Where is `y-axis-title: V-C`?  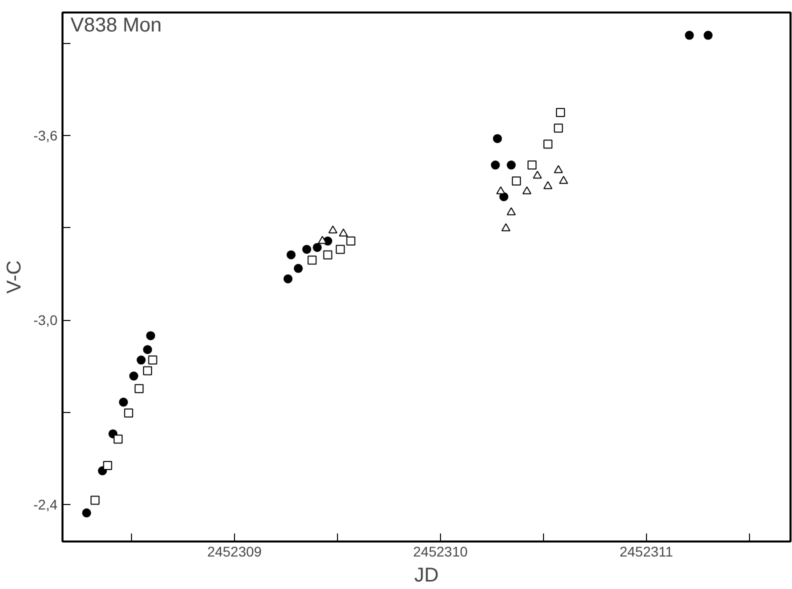
y-axis-title: V-C is located at coordinates (14, 277).